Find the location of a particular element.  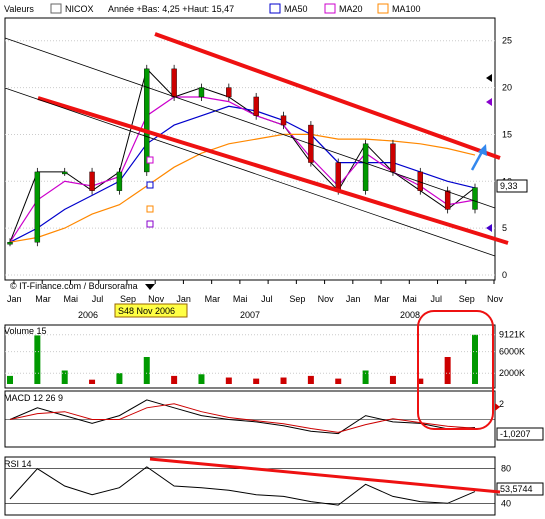

rsi-panel is located at coordinates (250, 486).